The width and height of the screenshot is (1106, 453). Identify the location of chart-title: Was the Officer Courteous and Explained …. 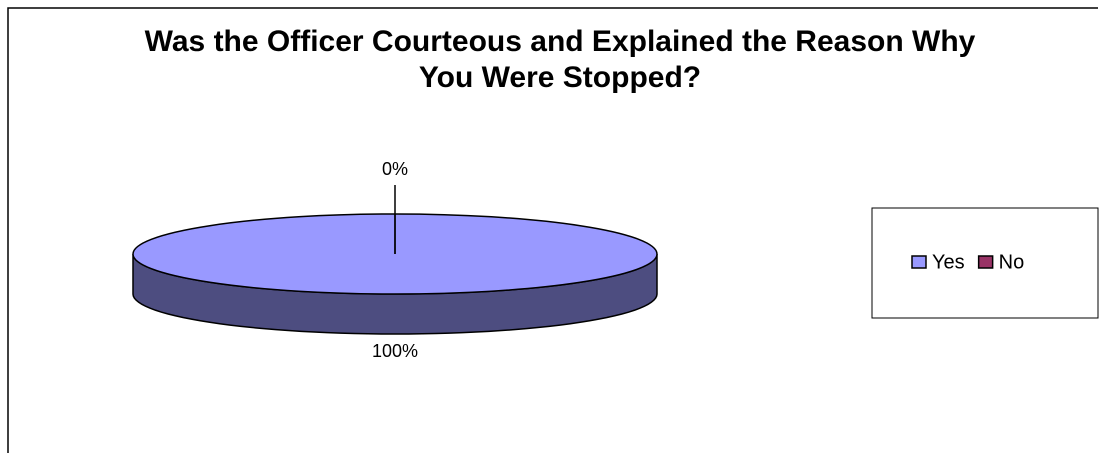
(560, 59).